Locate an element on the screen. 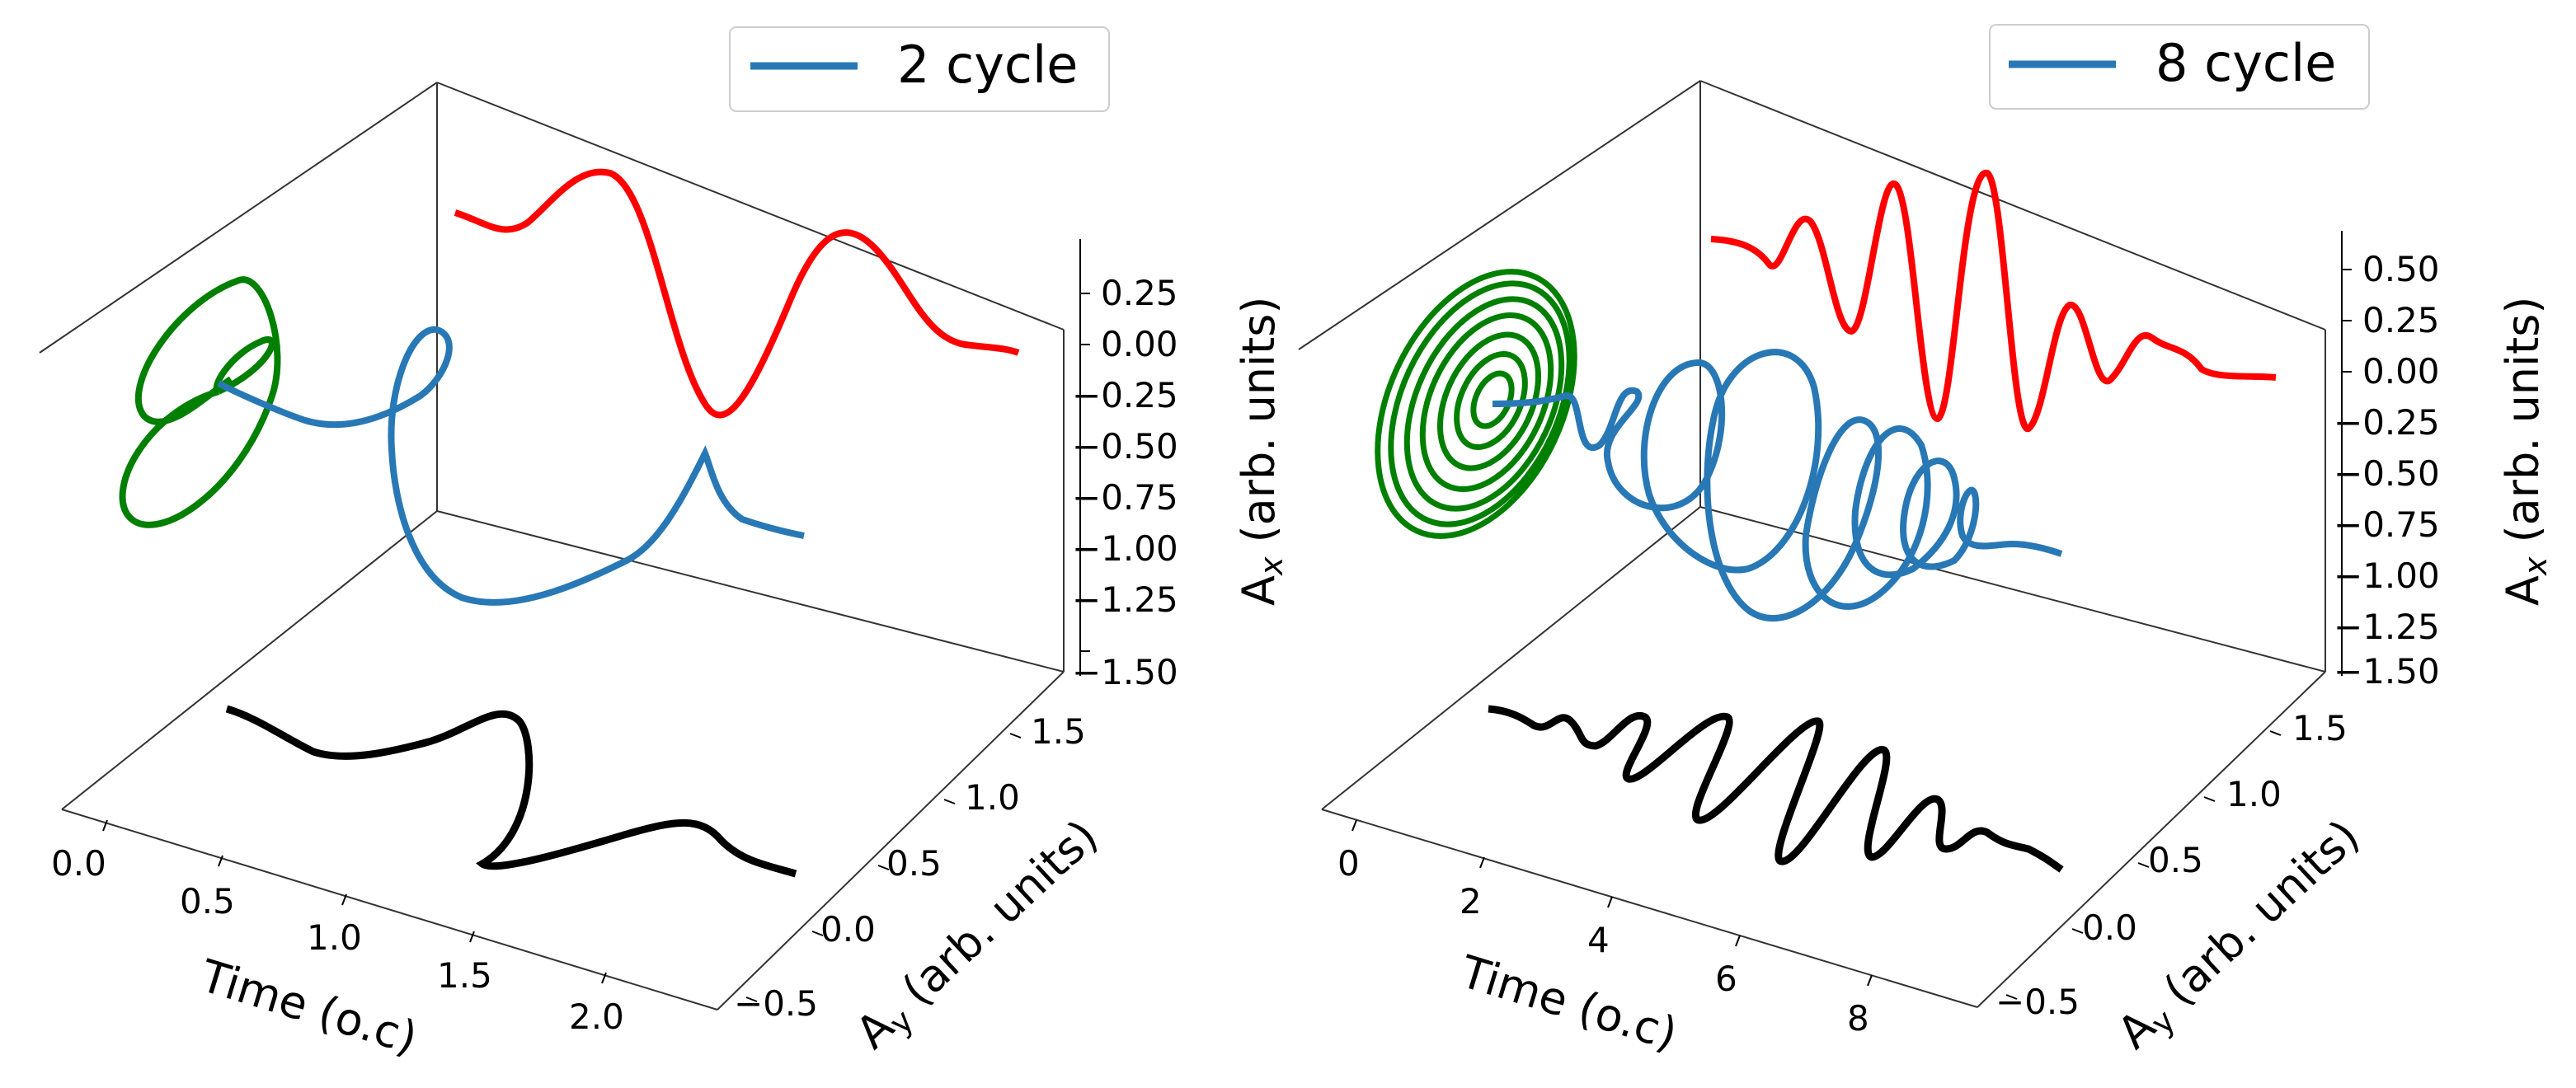 This screenshot has height=1088, width=2576. x-tick-label: 2 is located at coordinates (1471, 901).